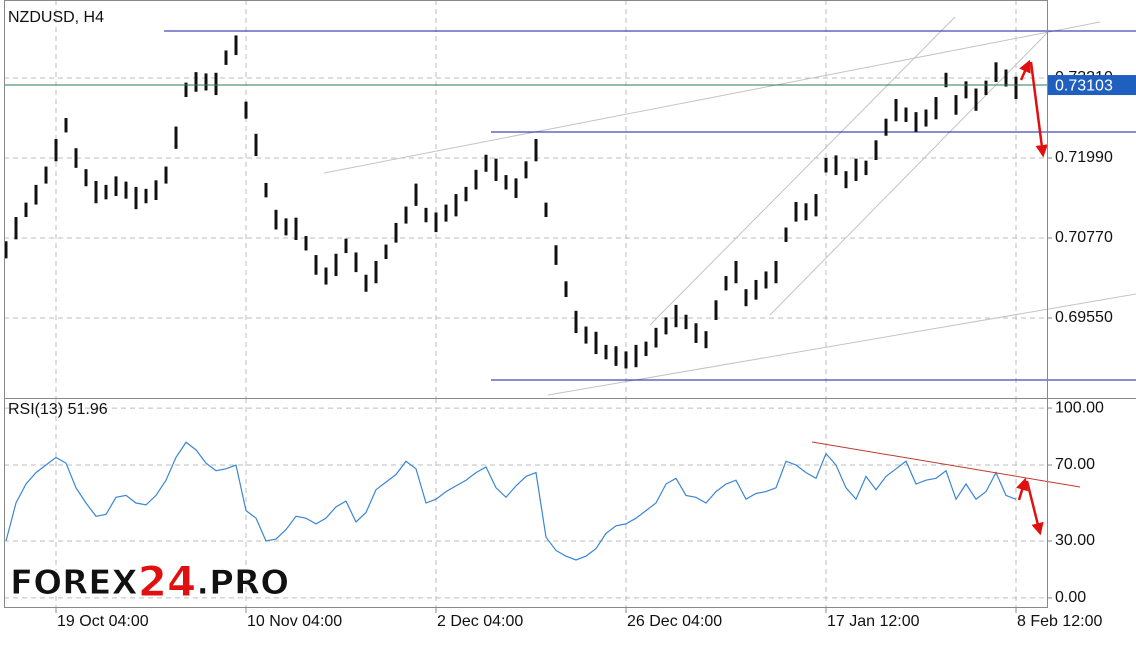  What do you see at coordinates (1060, 621) in the screenshot?
I see `x-tick-label: 8 Feb 12:00` at bounding box center [1060, 621].